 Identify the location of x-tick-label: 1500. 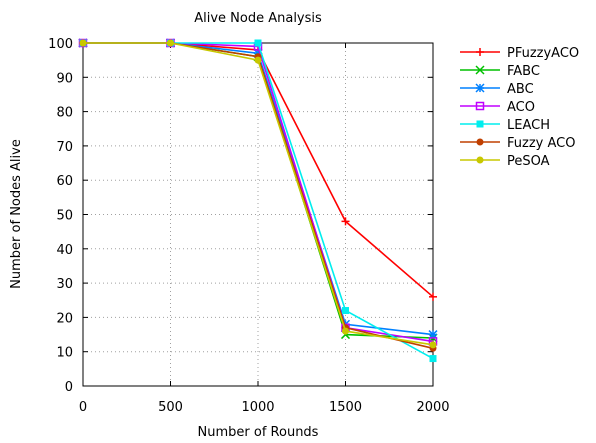
(345, 407).